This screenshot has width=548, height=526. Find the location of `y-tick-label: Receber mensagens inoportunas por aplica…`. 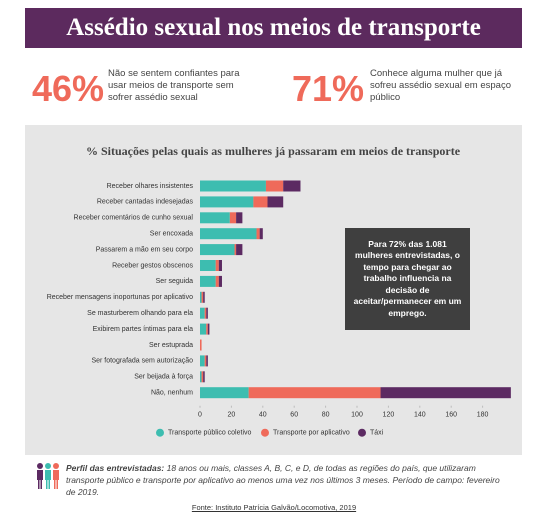

y-tick-label: Receber mensagens inoportunas por aplica… is located at coordinates (120, 297).